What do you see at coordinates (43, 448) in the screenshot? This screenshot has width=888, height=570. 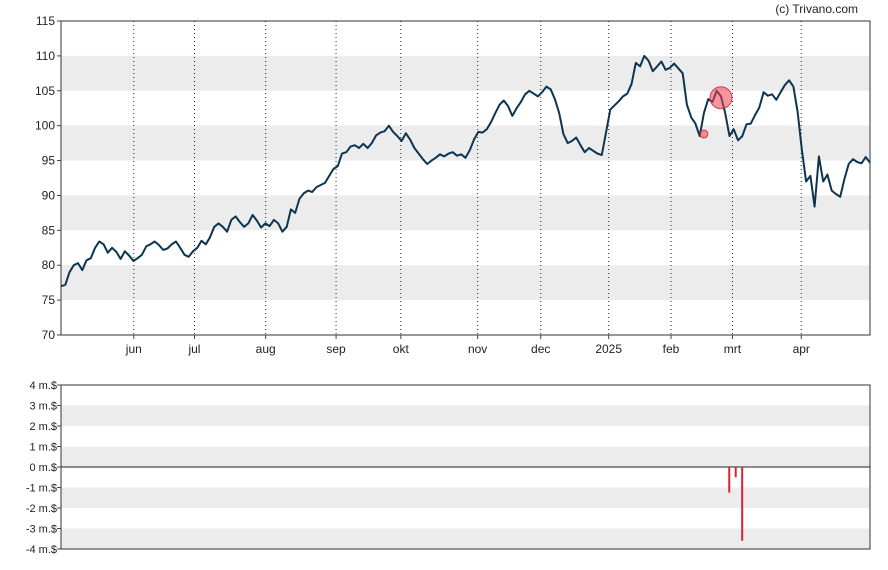 I see `y-tick-label: 1 m.$` at bounding box center [43, 448].